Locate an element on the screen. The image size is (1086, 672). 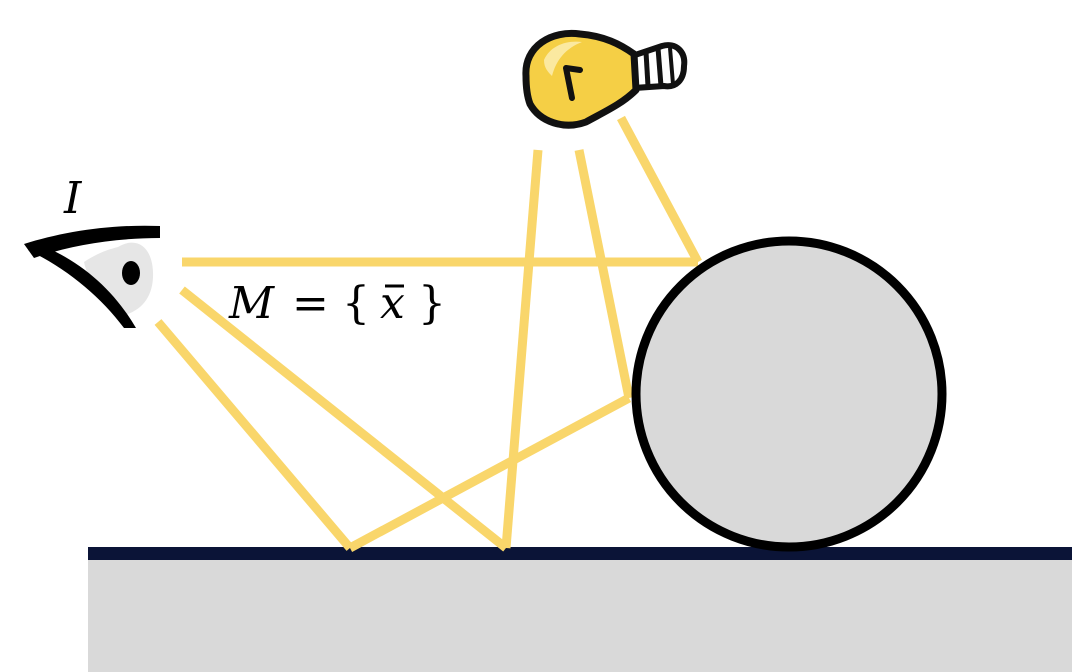
ray-eye-to-ground-b is located at coordinates (344, 419).